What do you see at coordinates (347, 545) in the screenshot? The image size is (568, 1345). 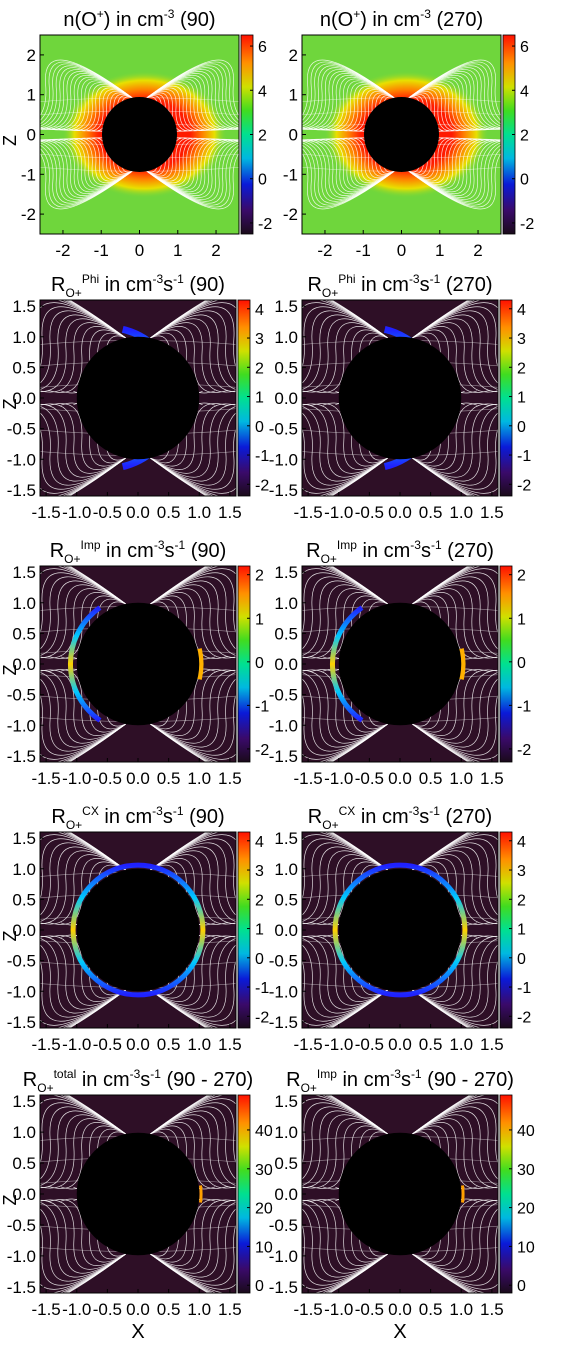 I see `title-sup: Imp` at bounding box center [347, 545].